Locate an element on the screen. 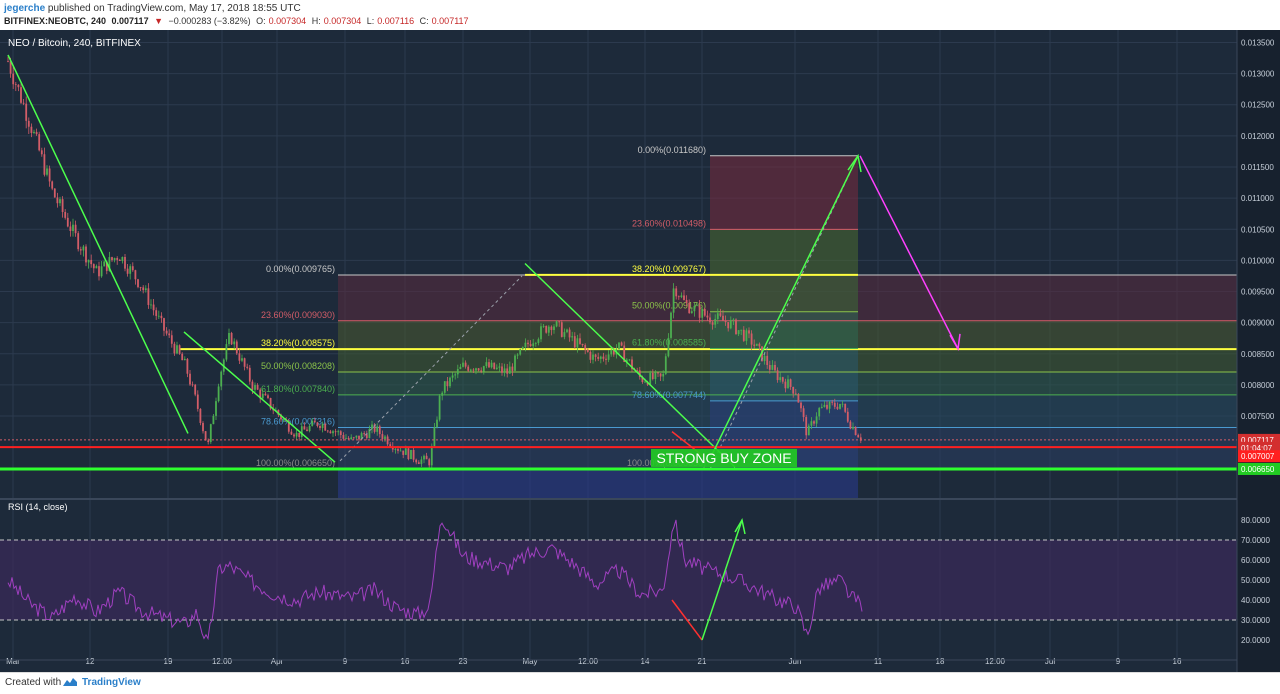 This screenshot has height=694, width=1280. fib-level-label-left: 78.60%(0.007316) is located at coordinates (298, 422).